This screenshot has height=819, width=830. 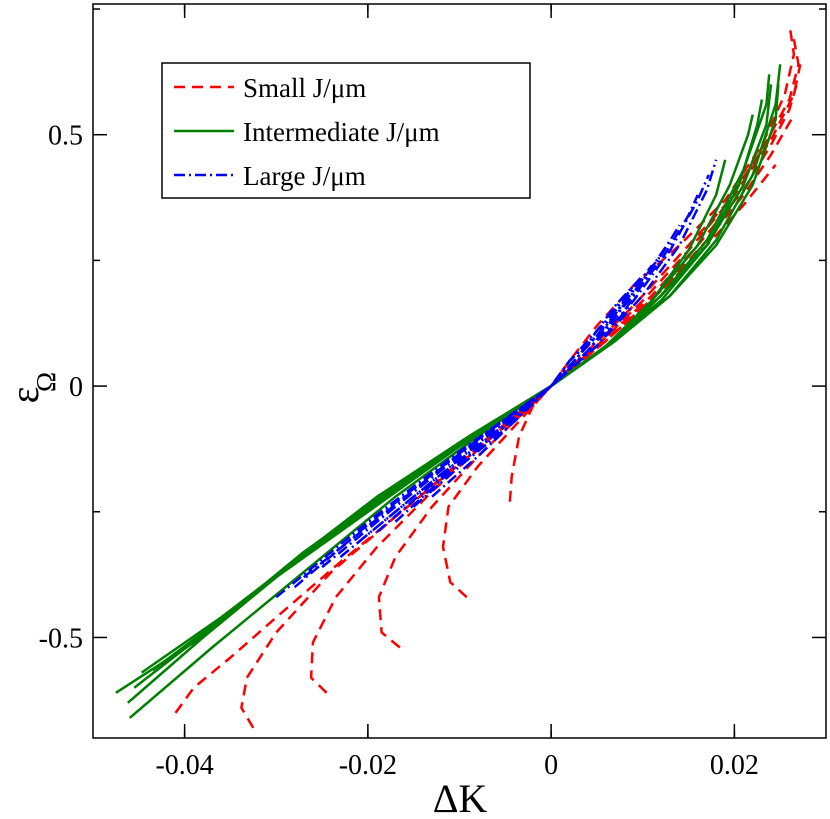 I want to click on legend-label-intermediate: Intermediate J/μm, so click(x=341, y=132).